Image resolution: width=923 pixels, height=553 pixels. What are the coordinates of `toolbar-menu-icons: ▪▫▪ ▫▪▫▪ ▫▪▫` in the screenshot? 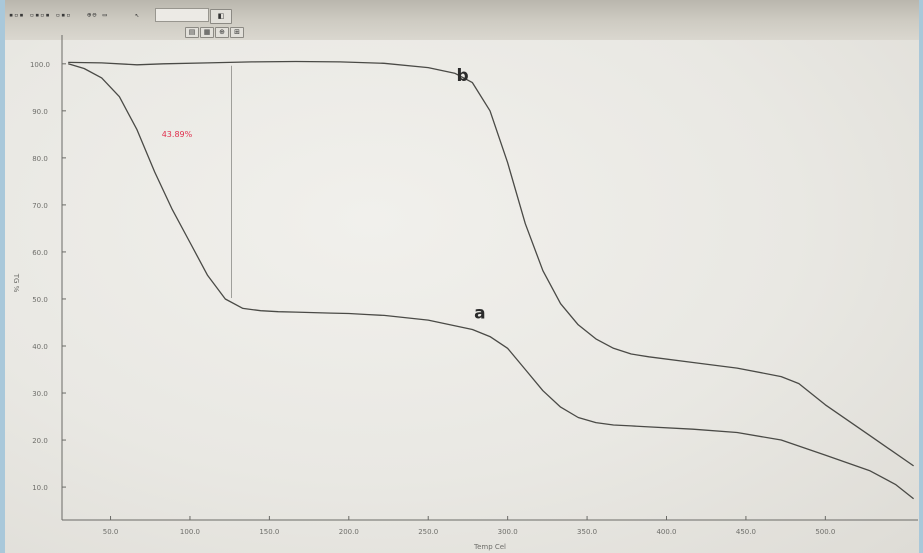 It's located at (40, 15).